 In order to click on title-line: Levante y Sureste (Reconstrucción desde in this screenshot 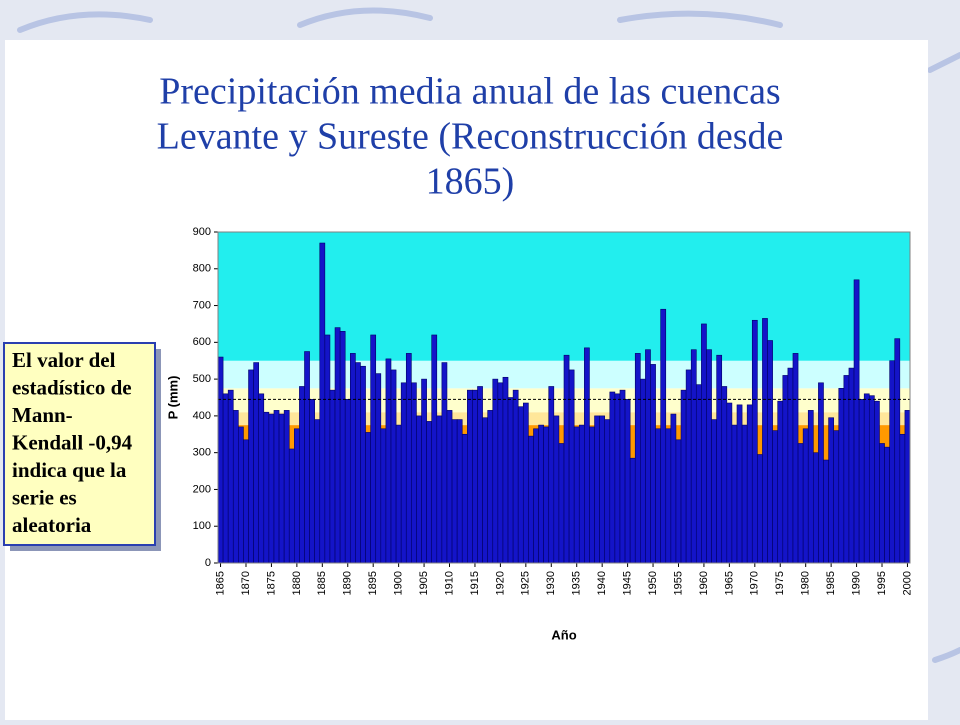, I will do `click(470, 137)`.